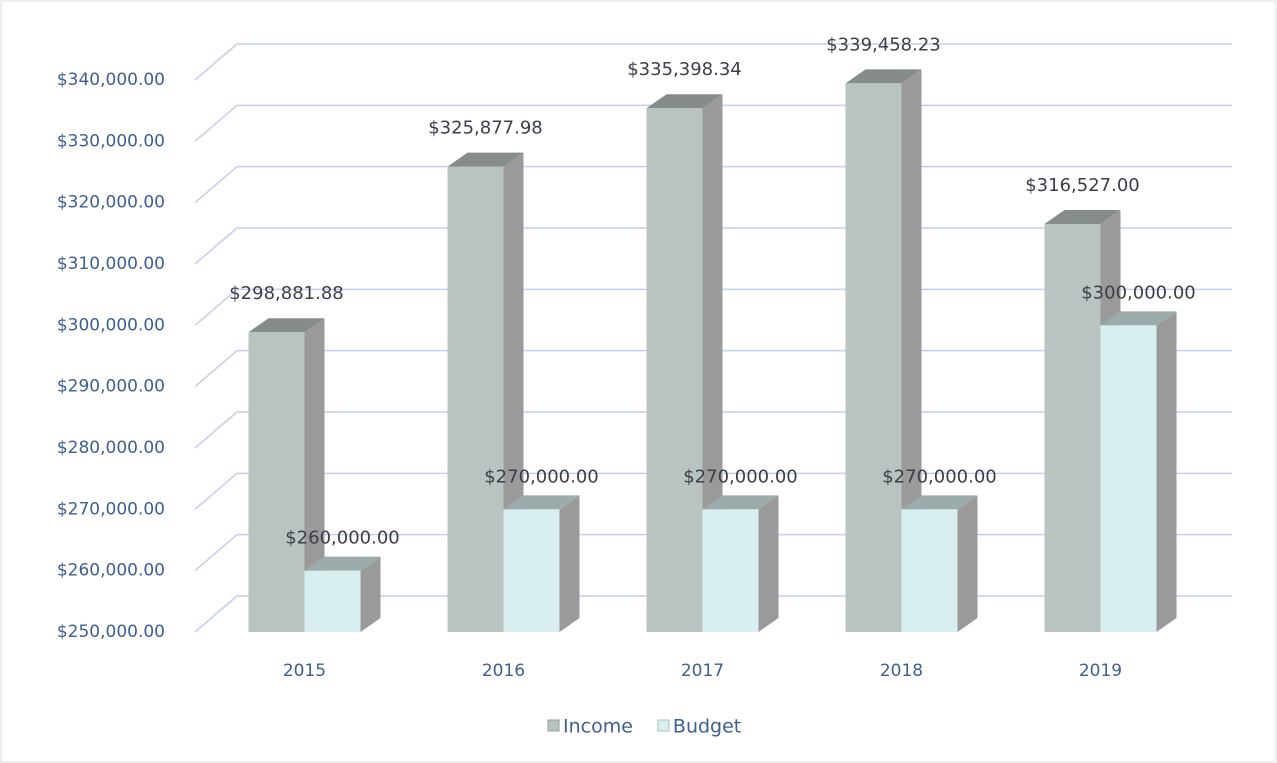 This screenshot has height=763, width=1277. Describe the element at coordinates (286, 293) in the screenshot. I see `value-label: $298,881.88` at that location.